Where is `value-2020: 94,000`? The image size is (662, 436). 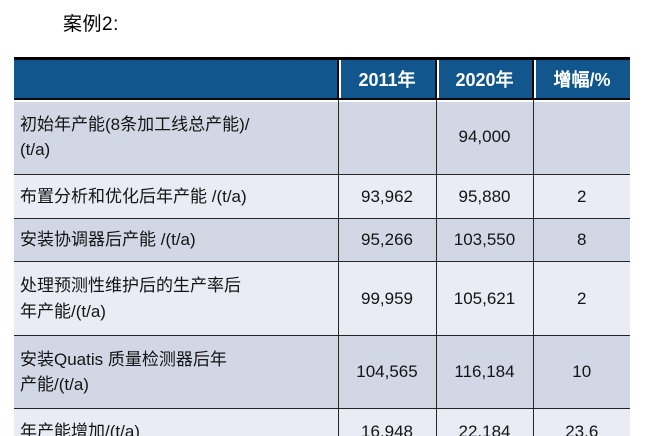 value-2020: 94,000 is located at coordinates (484, 136).